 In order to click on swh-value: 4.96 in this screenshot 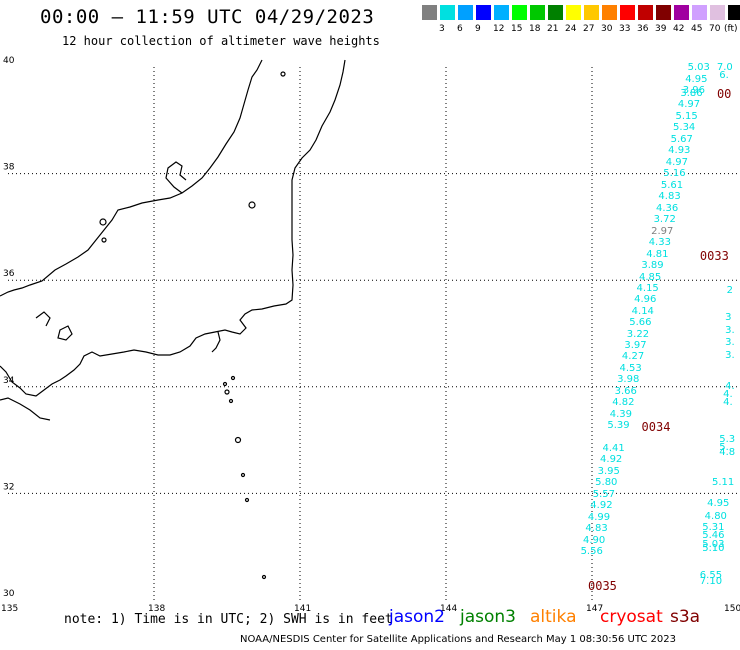, I will do `click(645, 300)`.